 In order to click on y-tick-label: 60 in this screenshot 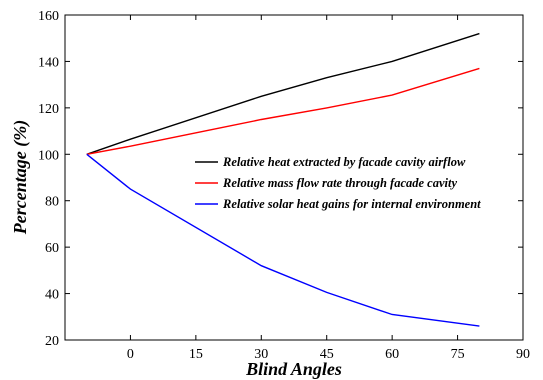, I will do `click(52, 248)`.